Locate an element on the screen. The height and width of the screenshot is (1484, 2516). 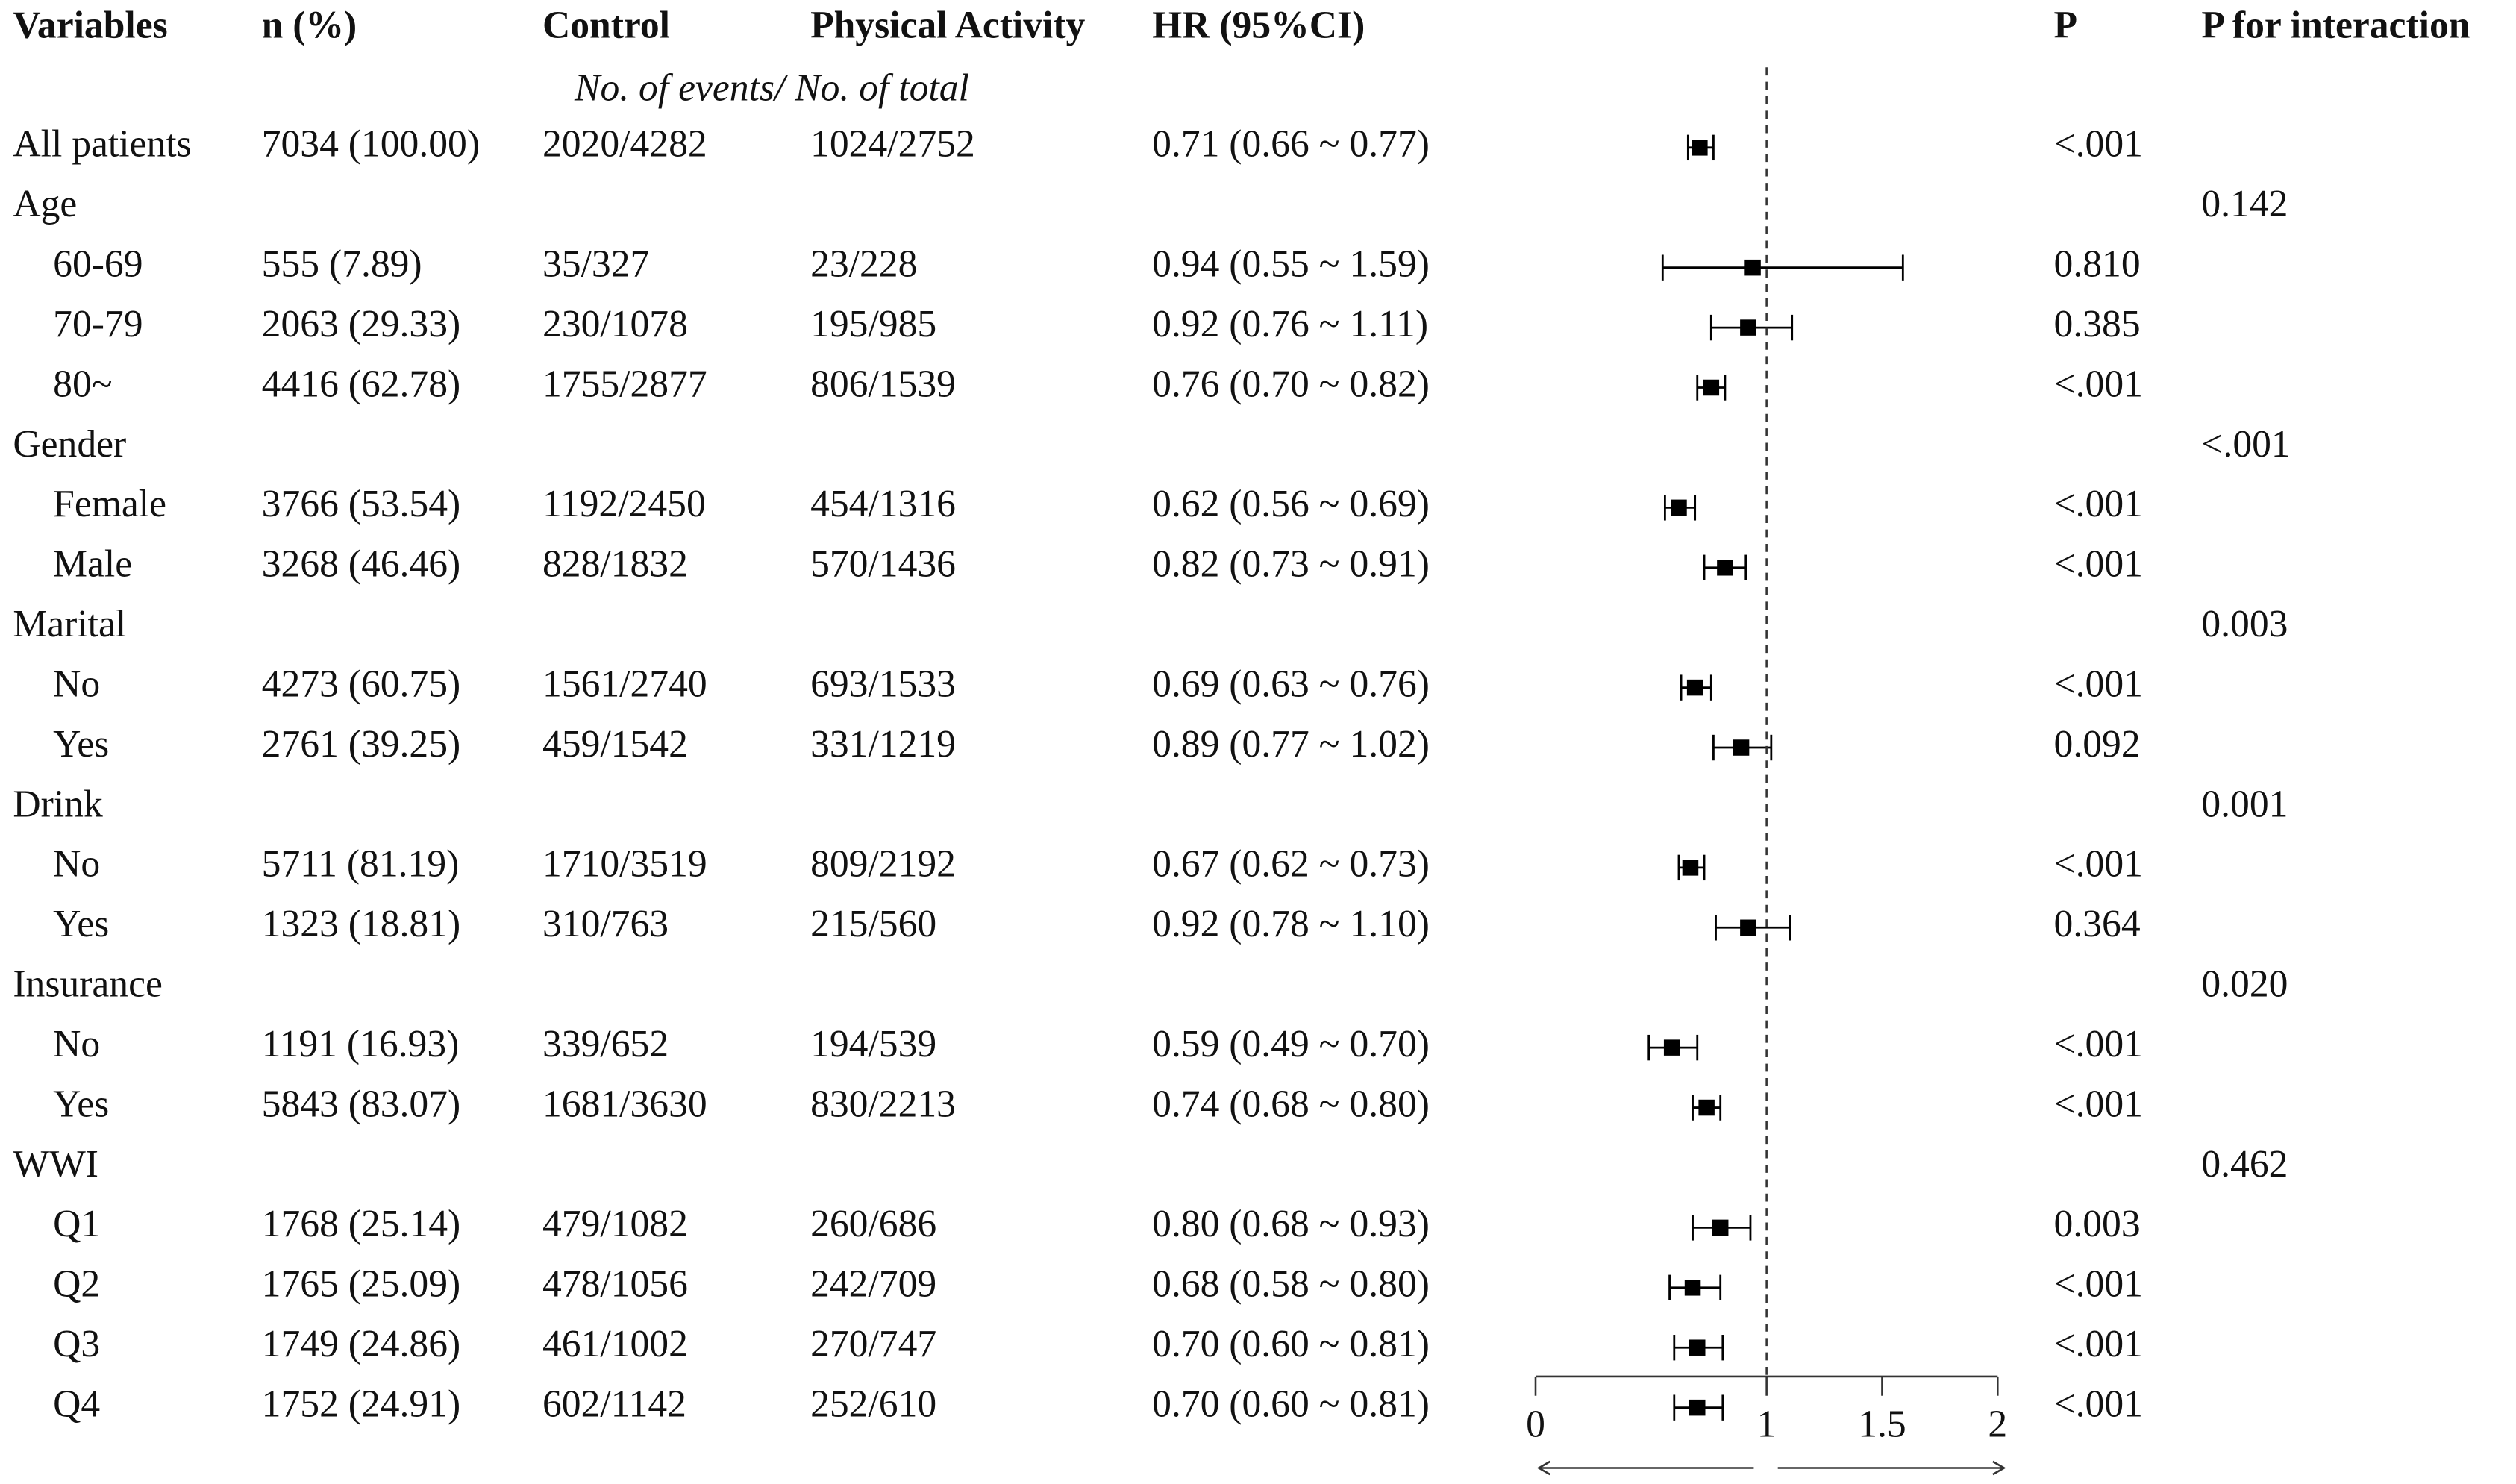
x-tick-label: 2 is located at coordinates (1997, 1424).